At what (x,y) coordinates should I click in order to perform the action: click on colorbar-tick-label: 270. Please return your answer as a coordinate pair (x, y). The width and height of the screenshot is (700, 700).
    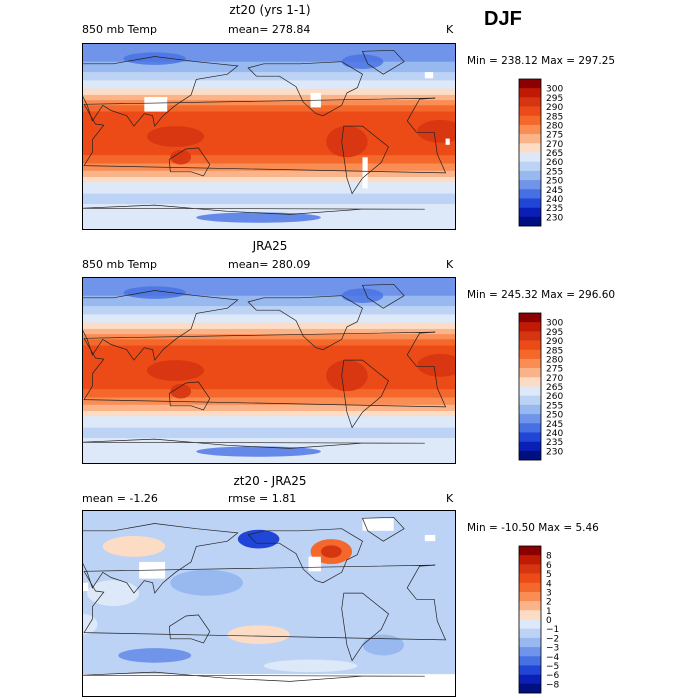
    Looking at the image, I should click on (554, 145).